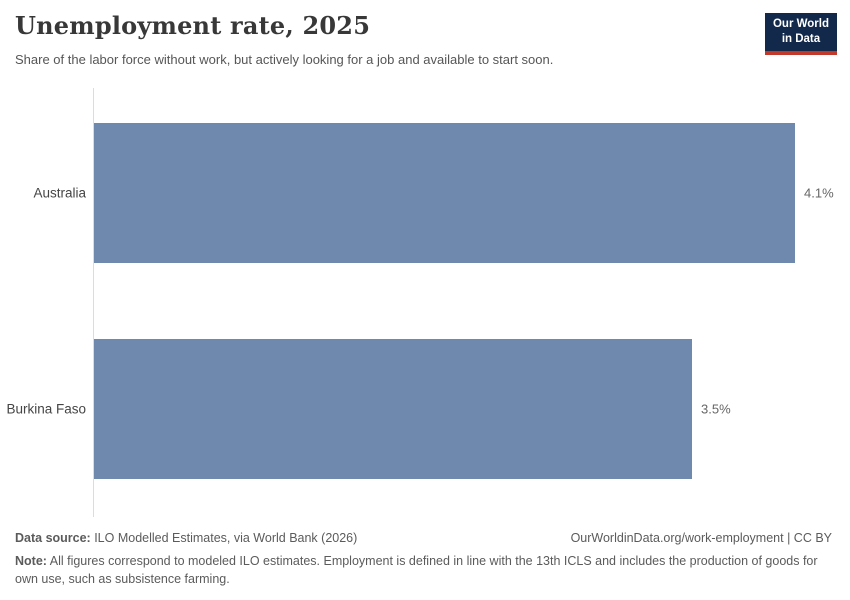 The height and width of the screenshot is (600, 850). I want to click on entity-label: Australia, so click(59, 193).